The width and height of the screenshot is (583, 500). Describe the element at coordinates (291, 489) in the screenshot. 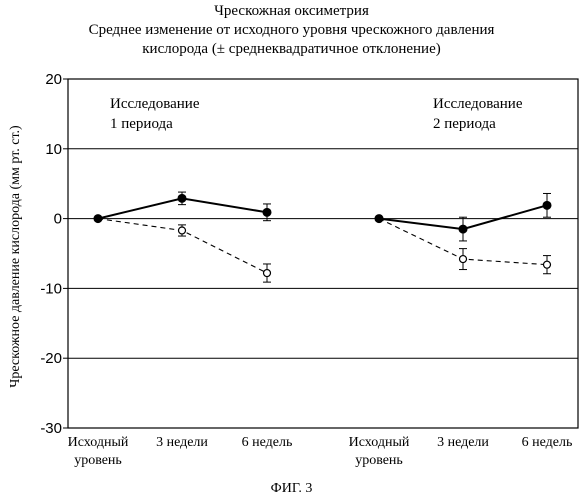

I see `figure-caption: ФИГ. 3` at that location.